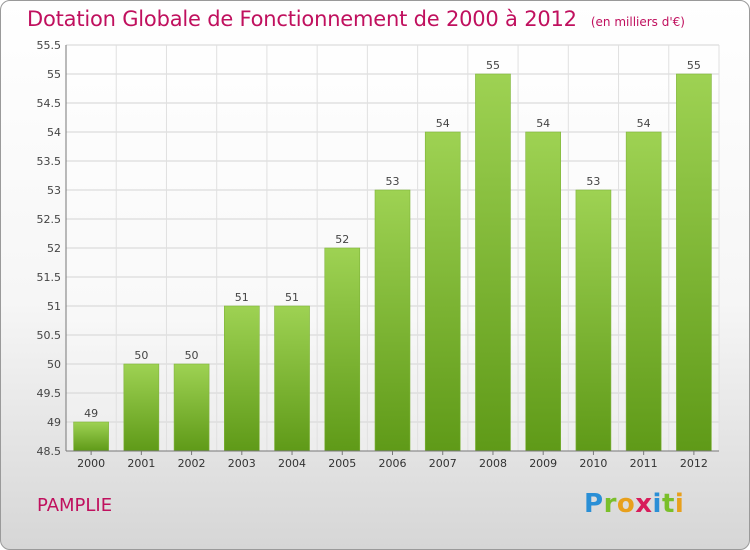  I want to click on x-tick-label: 2004, so click(292, 463).